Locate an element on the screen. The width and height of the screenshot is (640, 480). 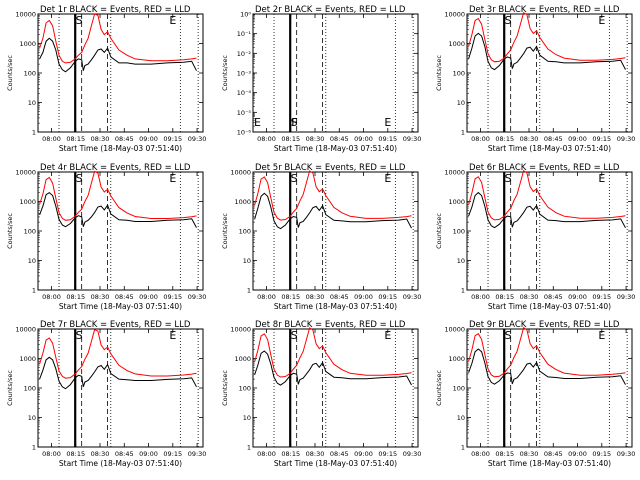
chart-title: Det 2r BLACK = Events, RED = LLD is located at coordinates (330, 10).